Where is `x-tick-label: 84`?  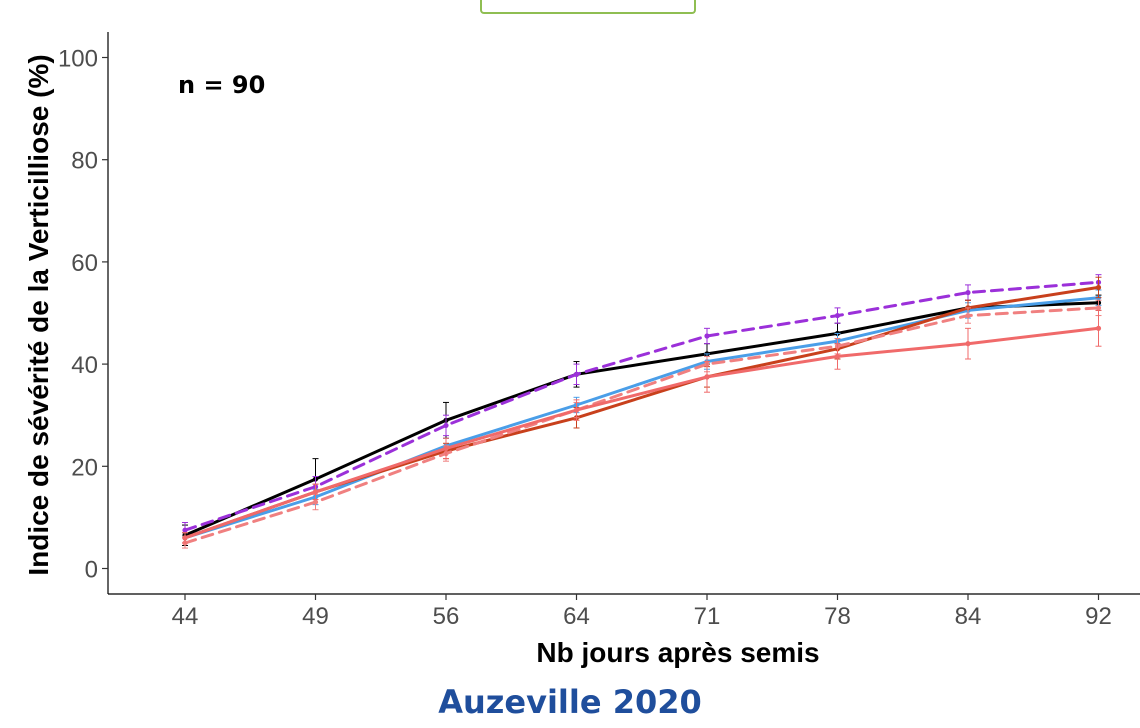
x-tick-label: 84 is located at coordinates (968, 616).